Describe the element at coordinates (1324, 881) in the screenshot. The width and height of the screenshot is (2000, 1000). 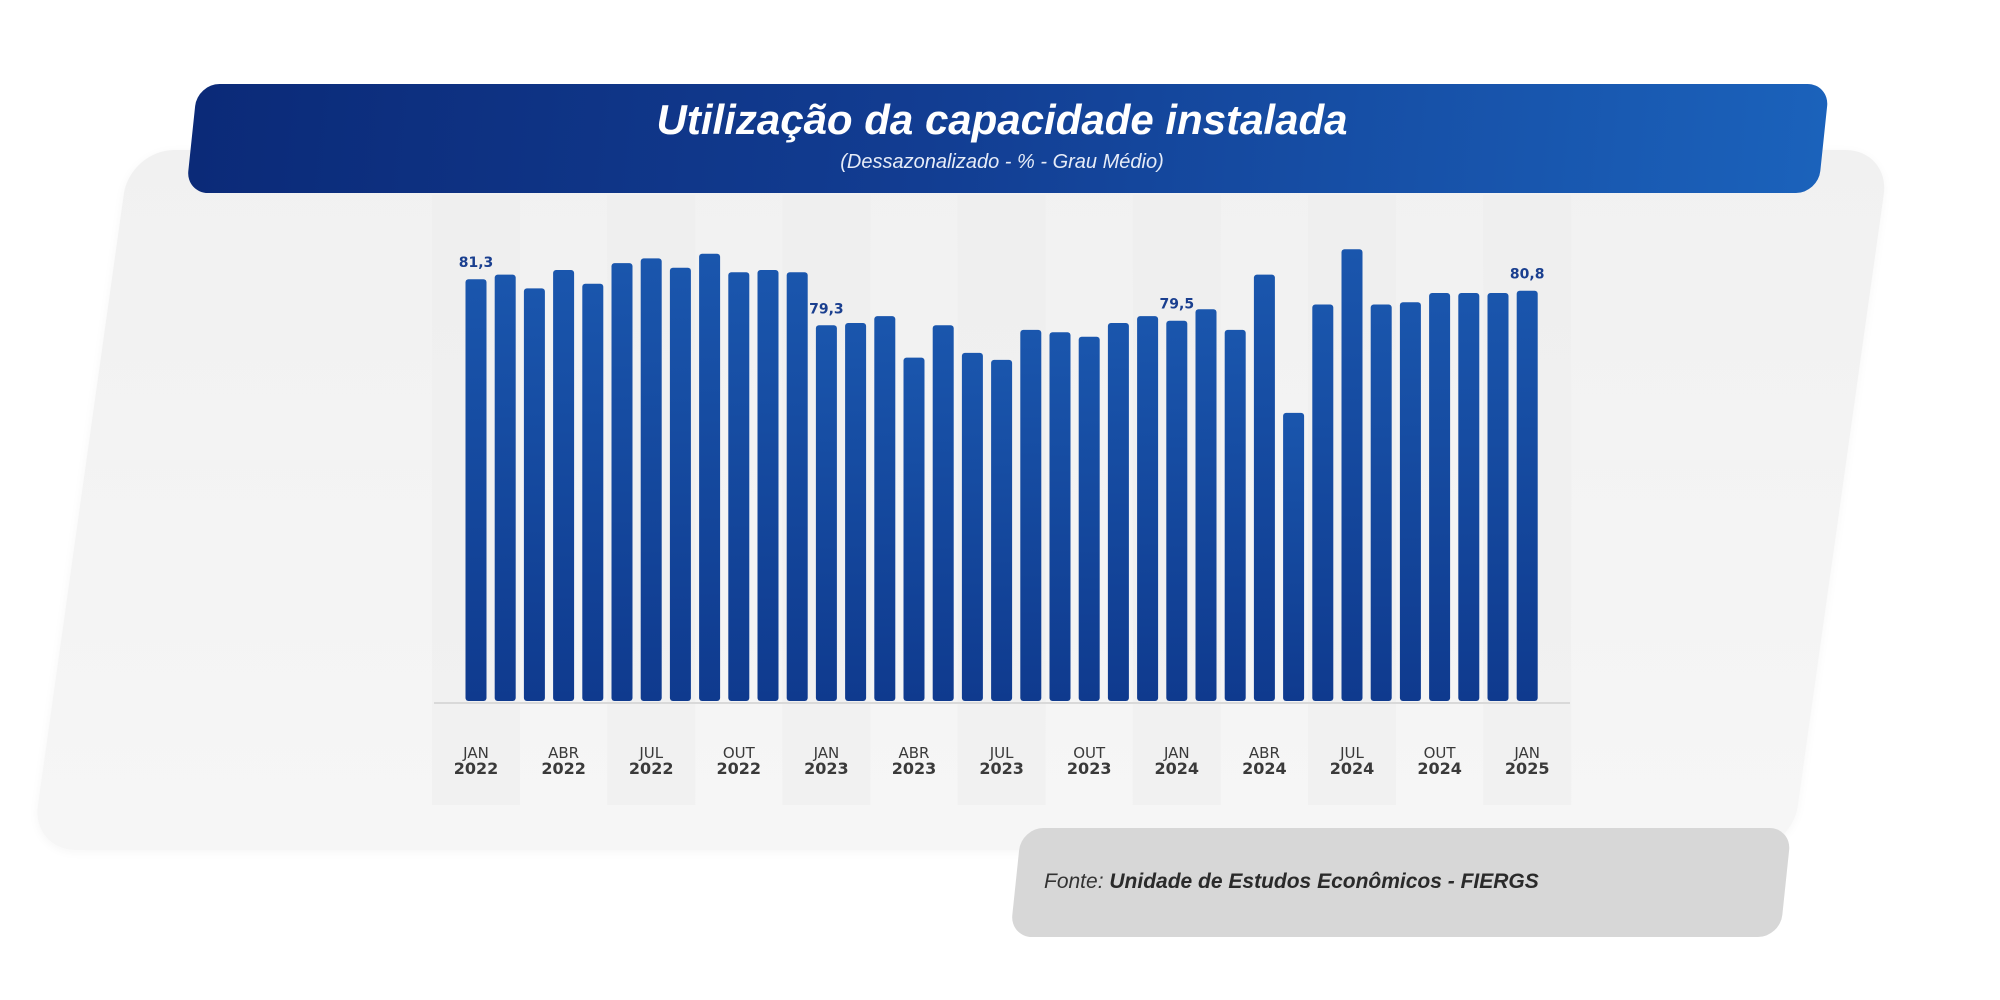
I see `source-name: Unidade de Estudos Econômicos - FIERGS` at that location.